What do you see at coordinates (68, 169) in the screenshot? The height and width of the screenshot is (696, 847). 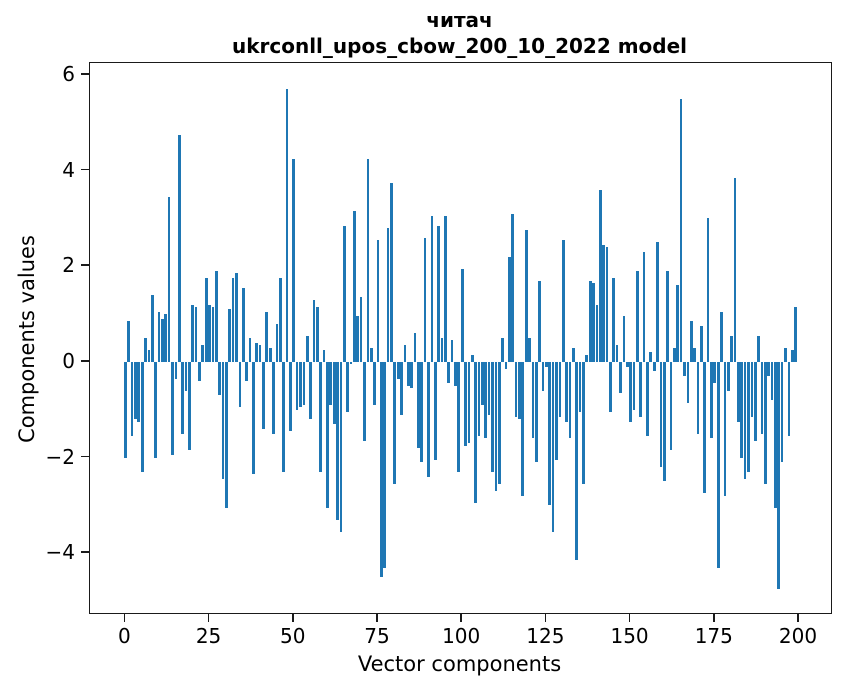 I see `ytick-label-4: 4` at bounding box center [68, 169].